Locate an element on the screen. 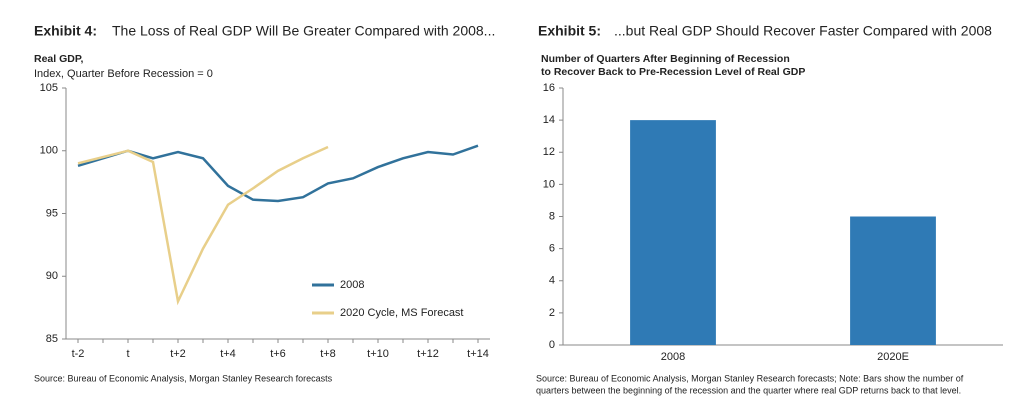 The image size is (1019, 412). x-tick-label: t is located at coordinates (127, 354).